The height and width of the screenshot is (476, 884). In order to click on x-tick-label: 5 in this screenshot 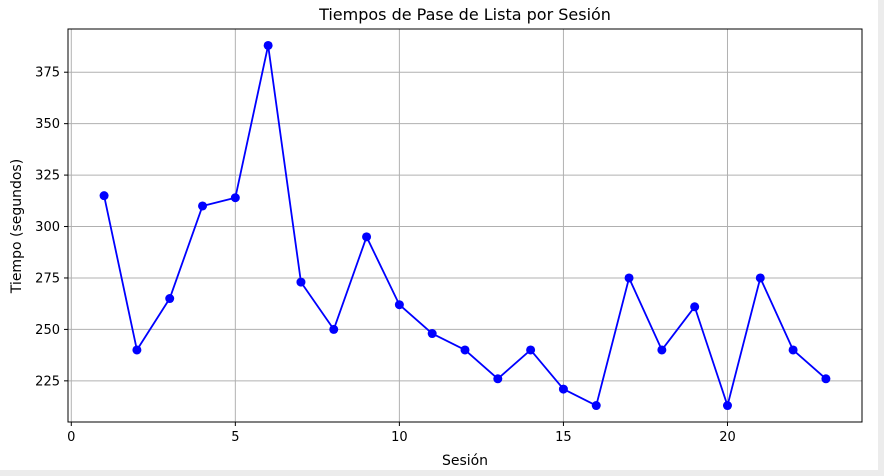, I will do `click(235, 437)`.